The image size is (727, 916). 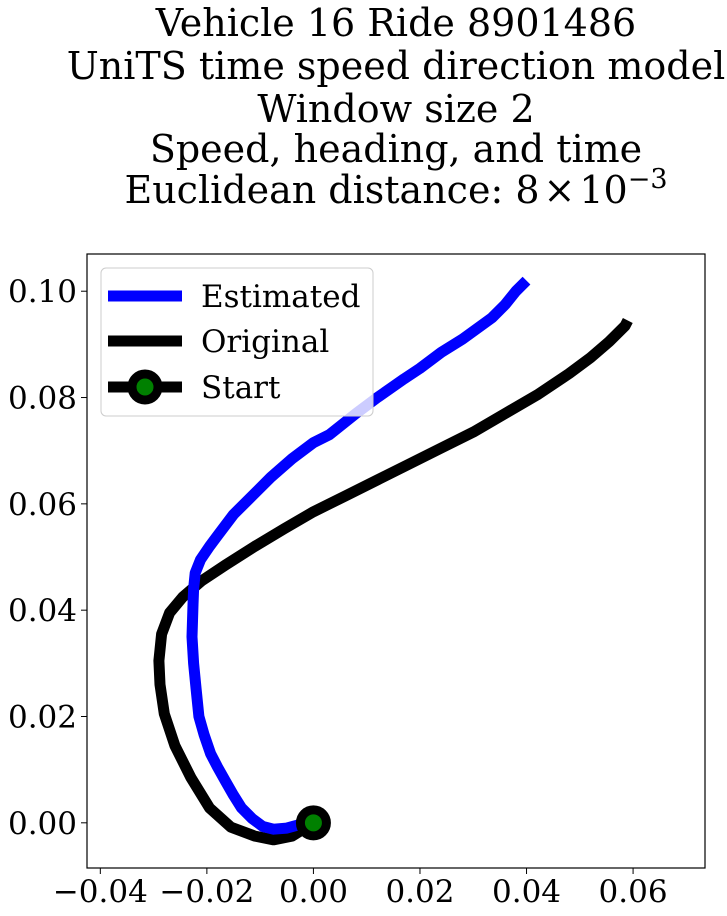 What do you see at coordinates (42, 611) in the screenshot?
I see `y-tick-label-2: 0.04` at bounding box center [42, 611].